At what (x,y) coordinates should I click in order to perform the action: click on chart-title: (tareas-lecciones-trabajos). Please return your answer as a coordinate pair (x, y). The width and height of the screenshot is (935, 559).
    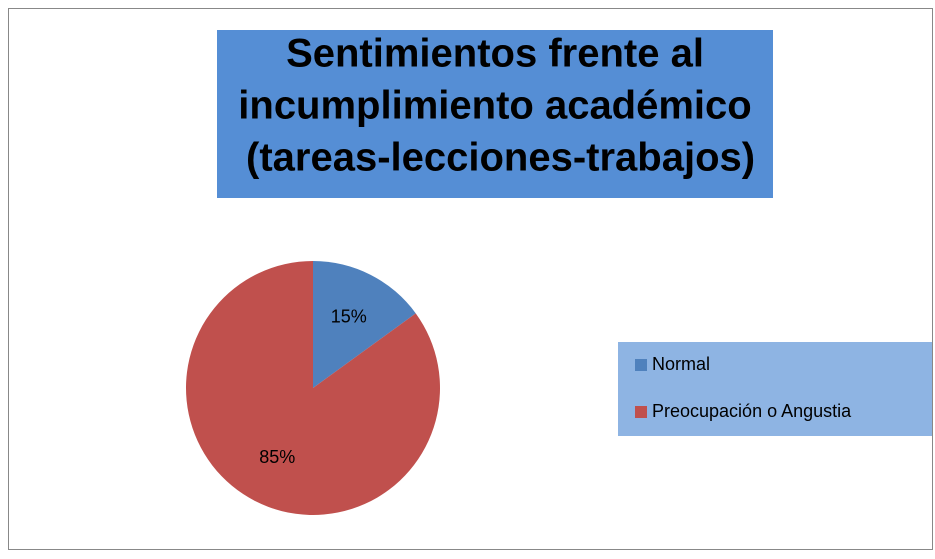
    Looking at the image, I should click on (495, 158).